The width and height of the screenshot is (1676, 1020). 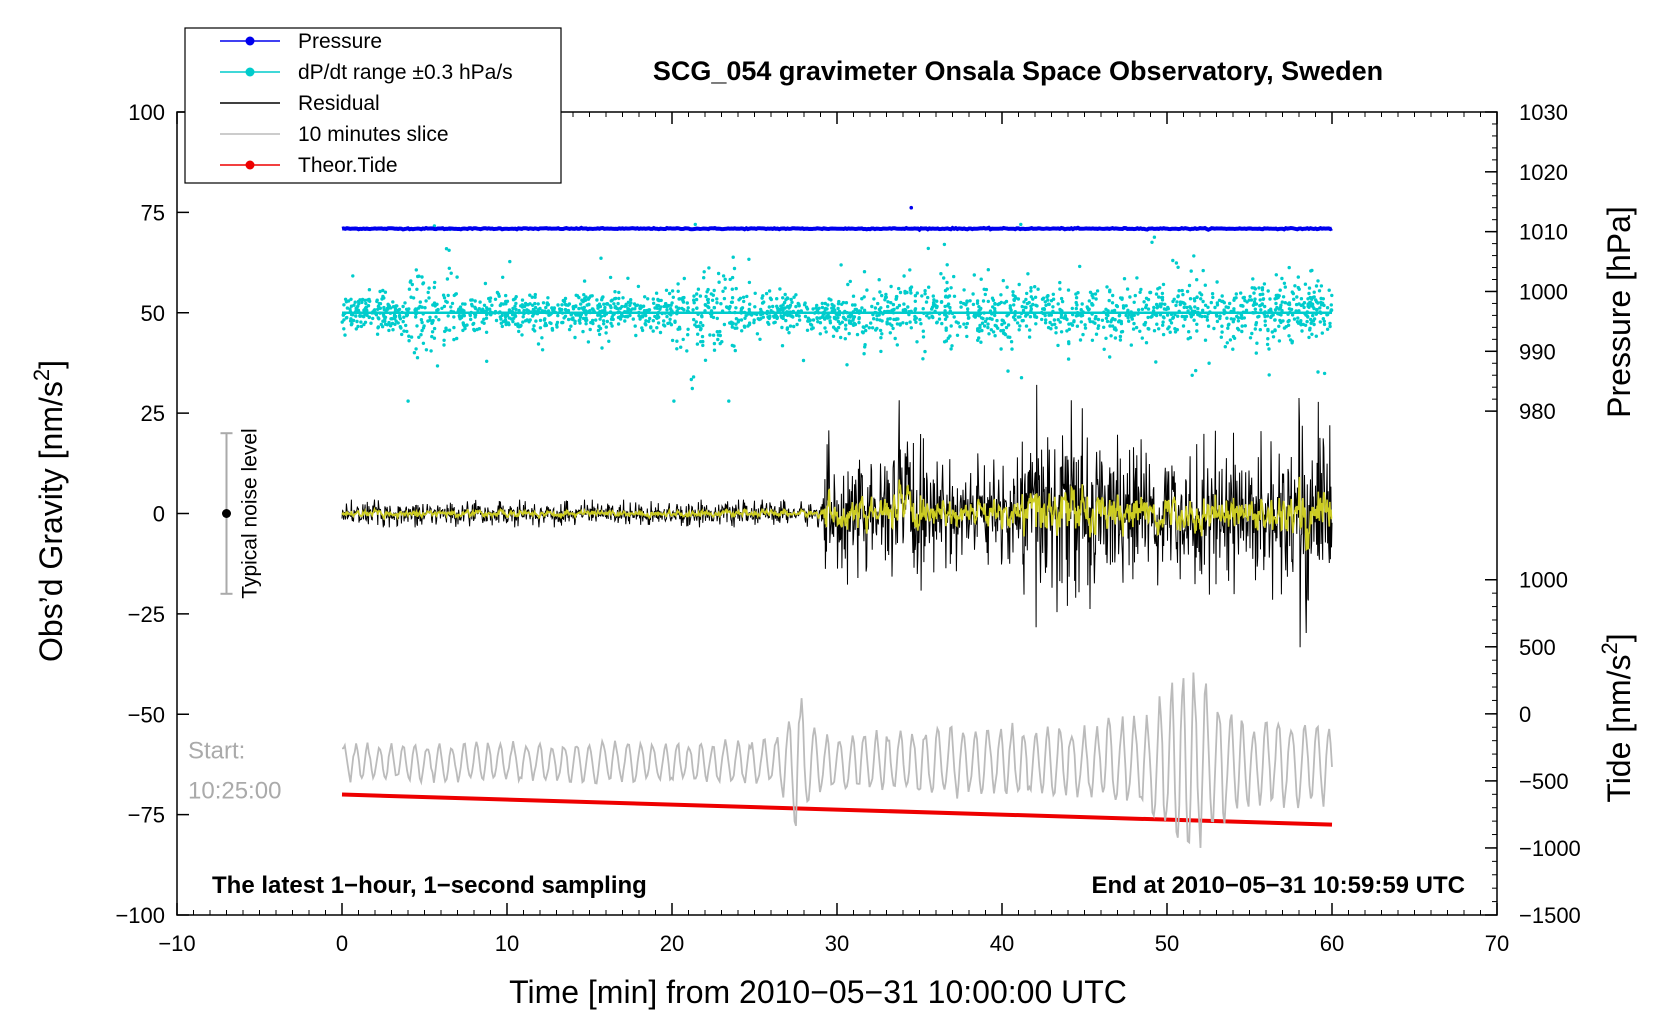 I want to click on pressure-axis-ticks: 1030 1020 1010 1000 990 980, so click(x=1526, y=262).